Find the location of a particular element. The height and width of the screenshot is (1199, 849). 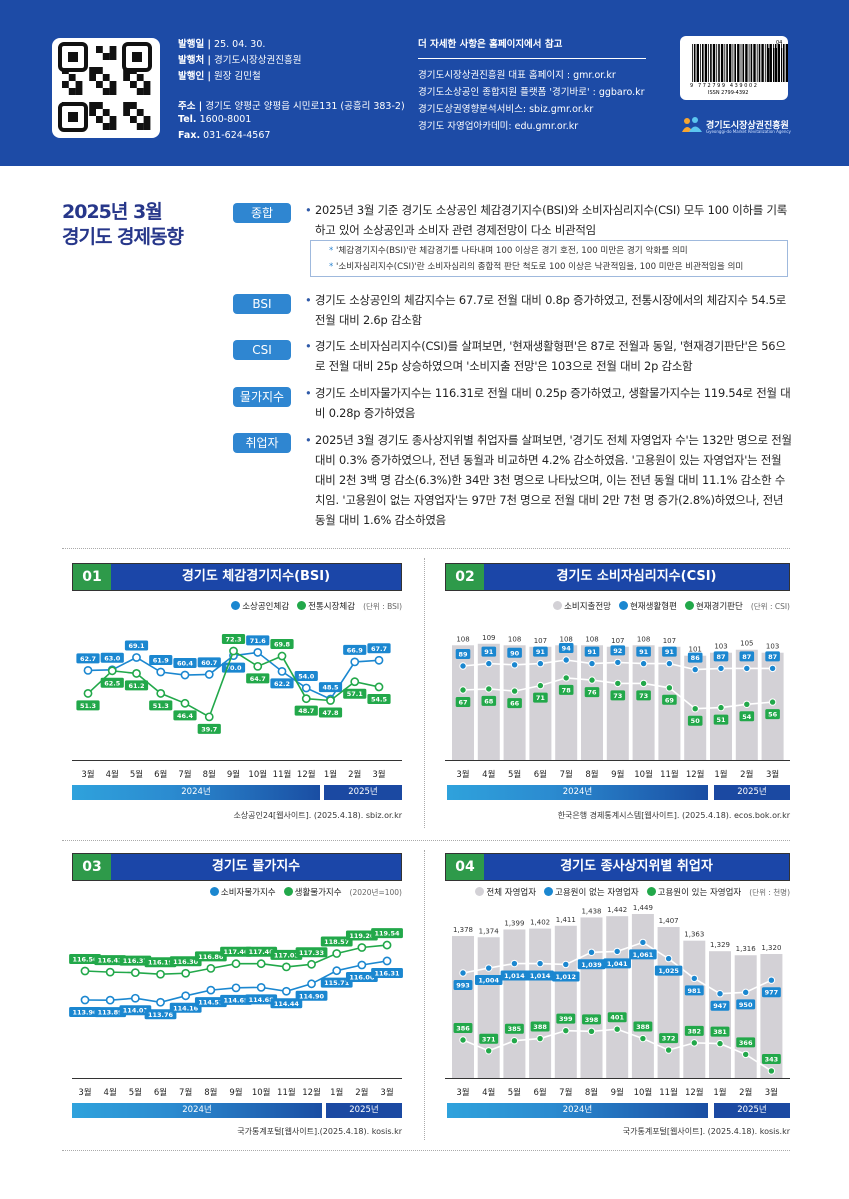

qr-code is located at coordinates (106, 88).